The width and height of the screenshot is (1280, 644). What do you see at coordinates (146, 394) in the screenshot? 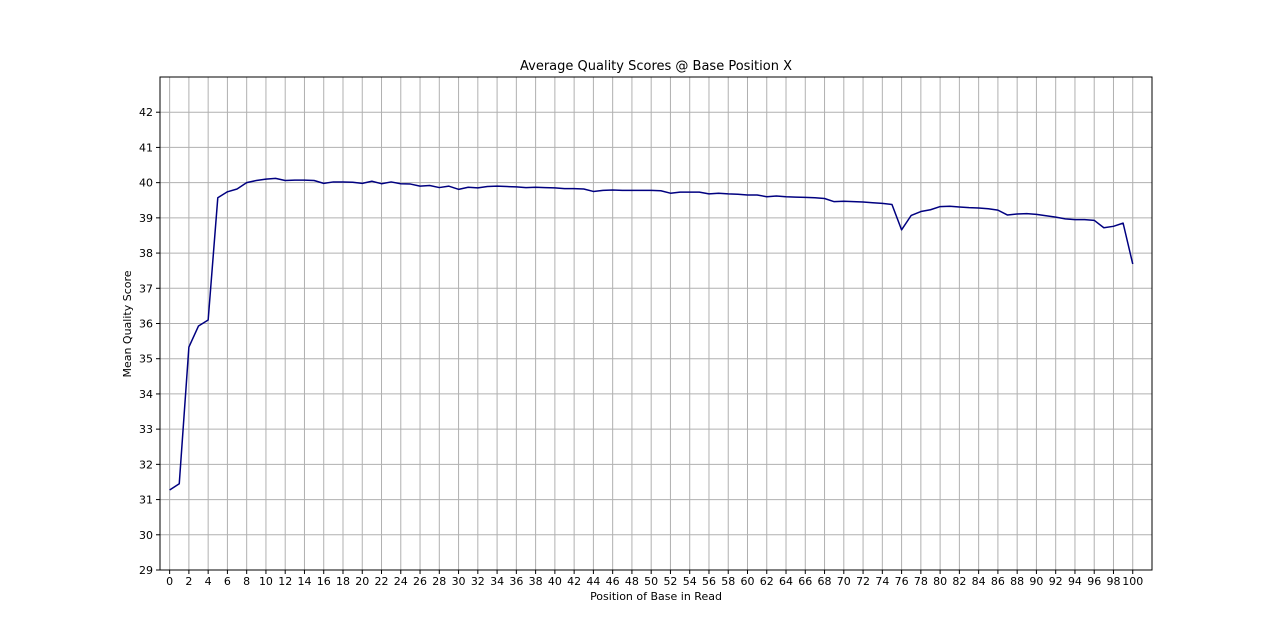
I see `y-tick-label: 34` at bounding box center [146, 394].